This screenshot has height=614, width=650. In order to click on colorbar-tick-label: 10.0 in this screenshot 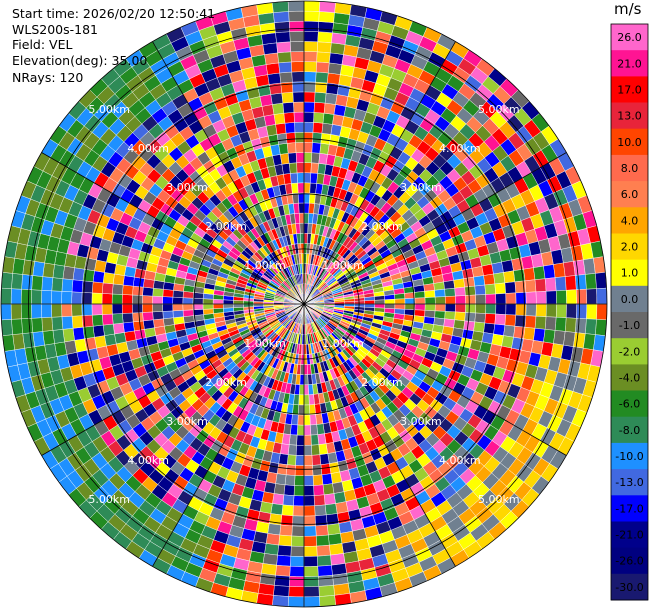, I will do `click(629, 142)`.